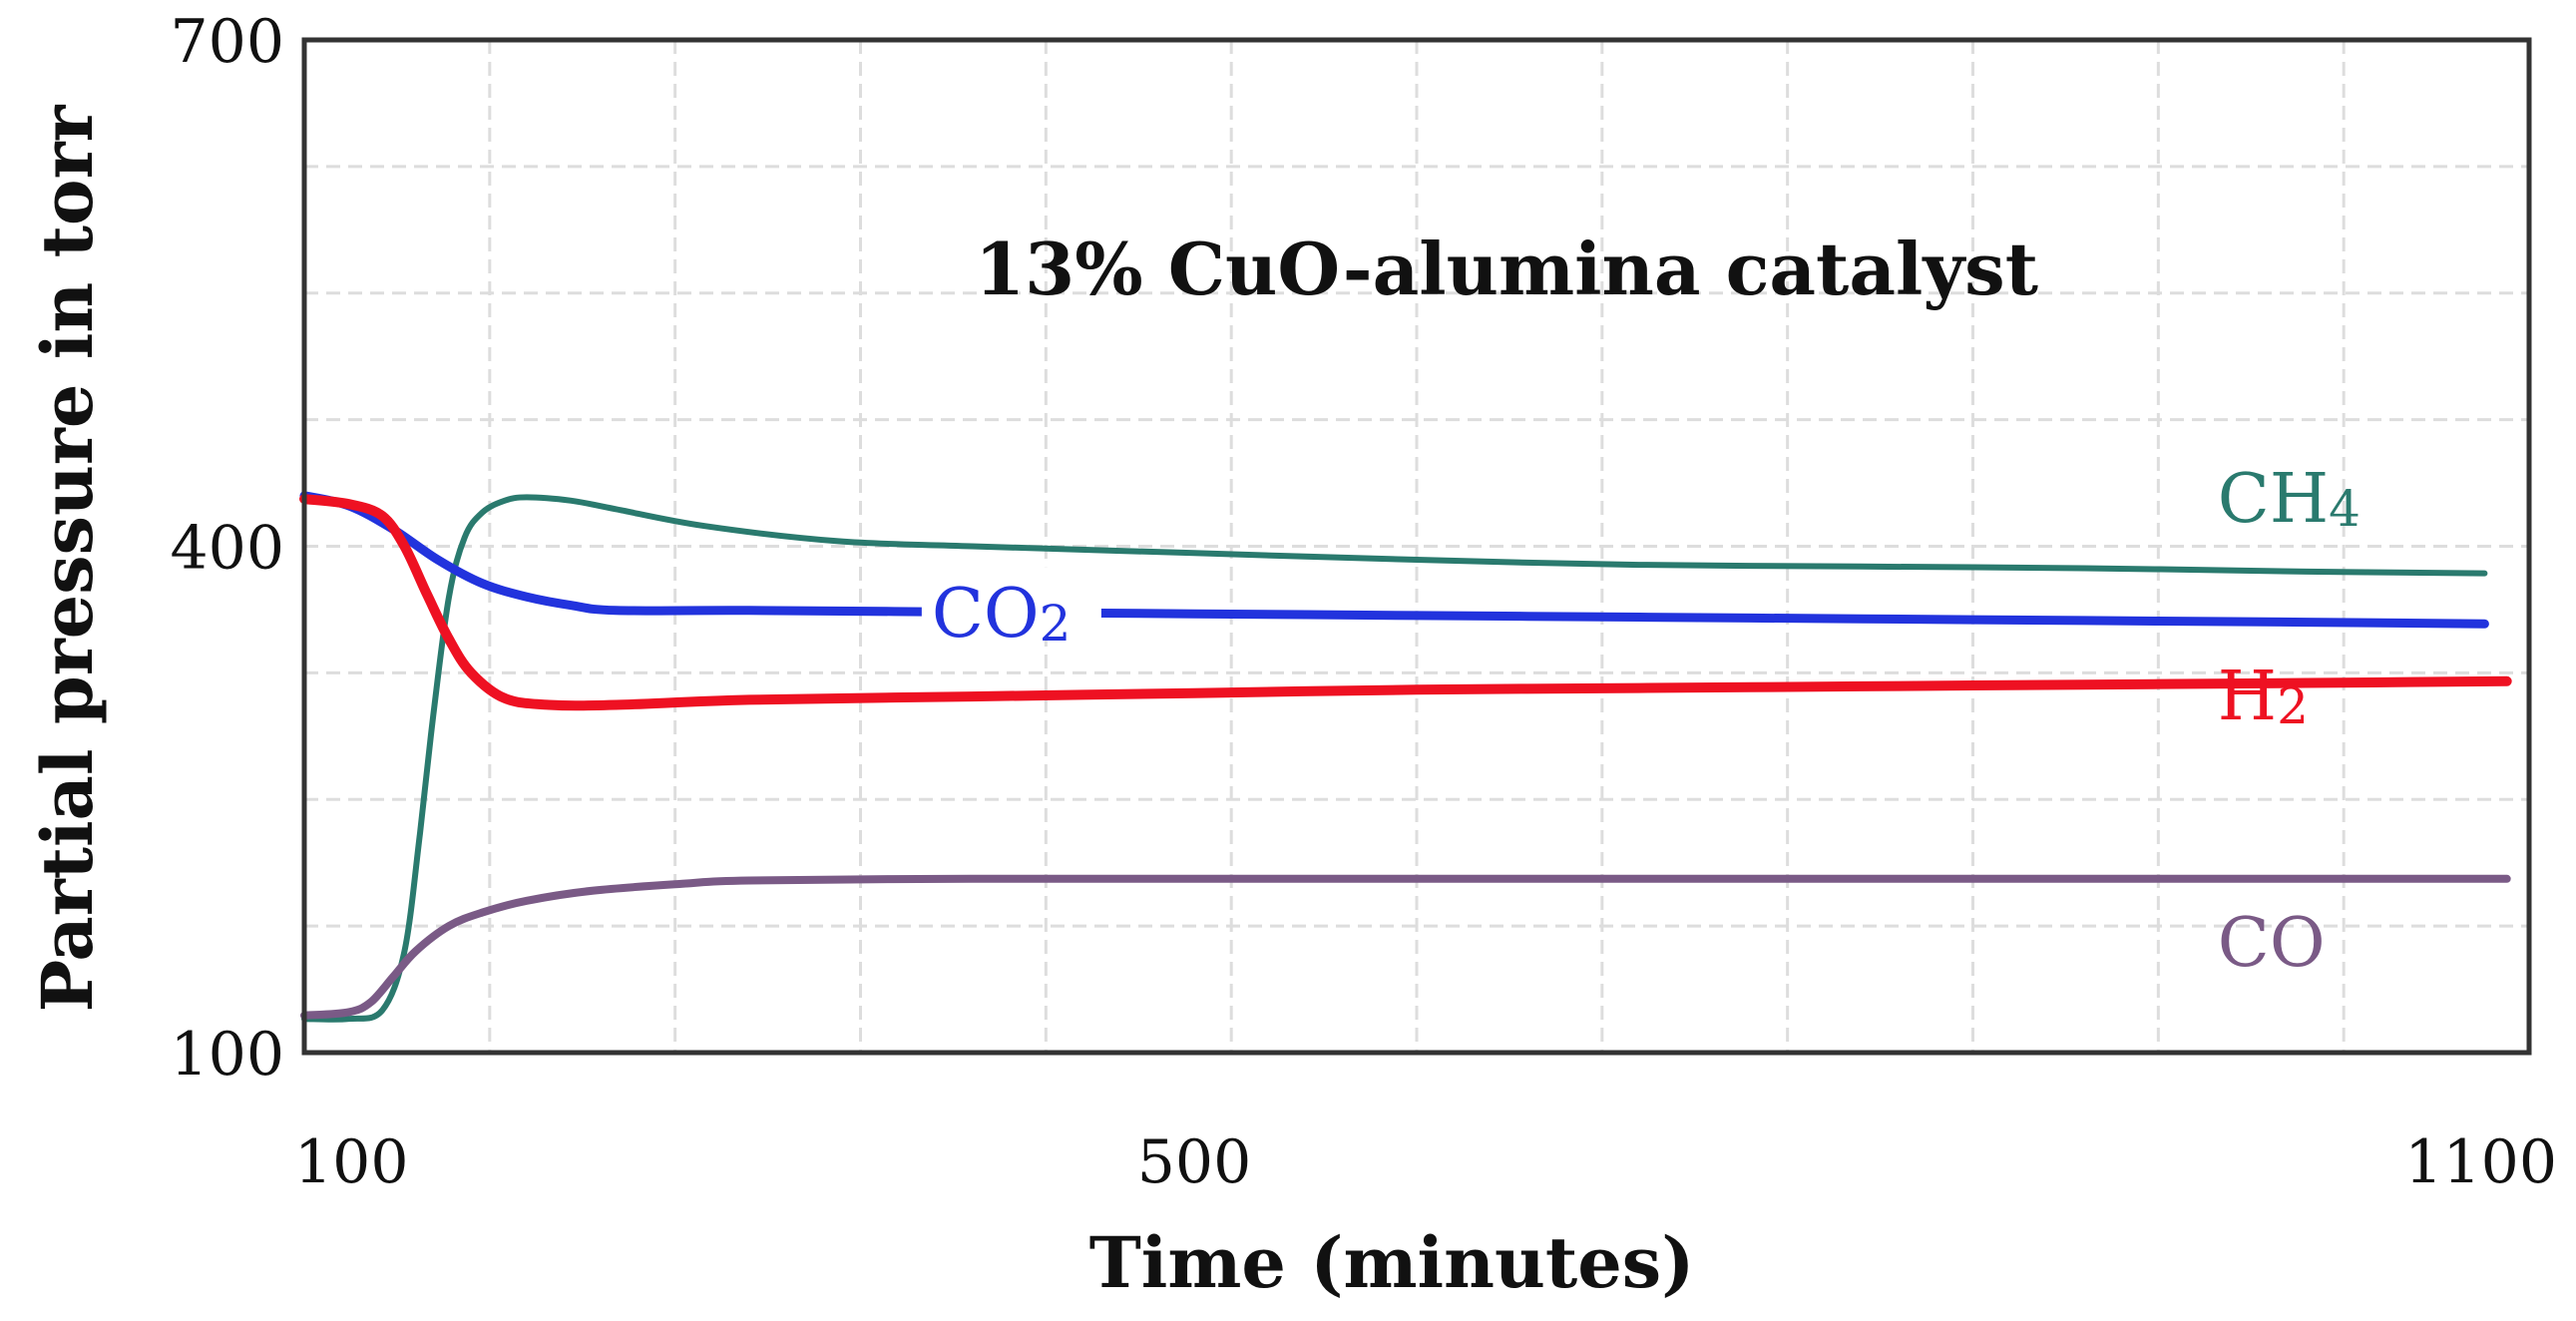  I want to click on series-label-co2: CO2, so click(1002, 614).